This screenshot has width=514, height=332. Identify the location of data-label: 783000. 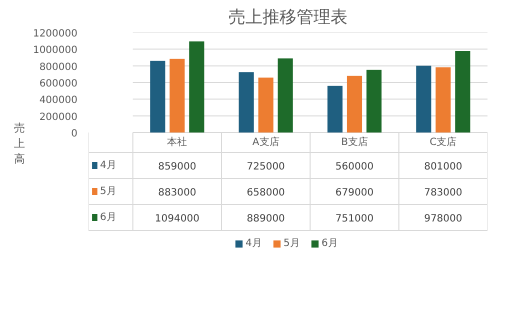
(443, 193).